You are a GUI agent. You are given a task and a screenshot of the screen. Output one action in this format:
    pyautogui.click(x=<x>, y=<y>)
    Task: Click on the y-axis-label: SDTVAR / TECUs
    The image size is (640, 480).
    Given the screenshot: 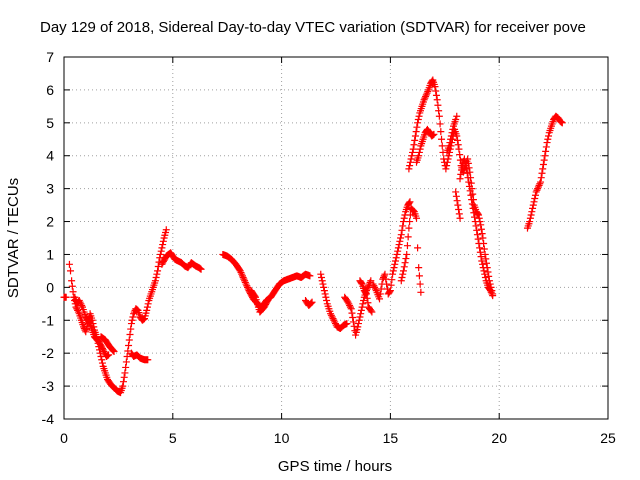 What is the action you would take?
    pyautogui.click(x=13, y=238)
    